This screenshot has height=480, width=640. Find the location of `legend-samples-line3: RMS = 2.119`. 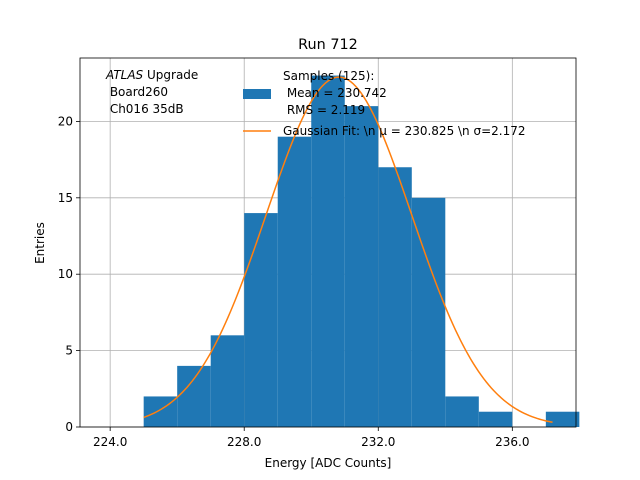

legend-samples-line3: RMS = 2.119 is located at coordinates (324, 110).